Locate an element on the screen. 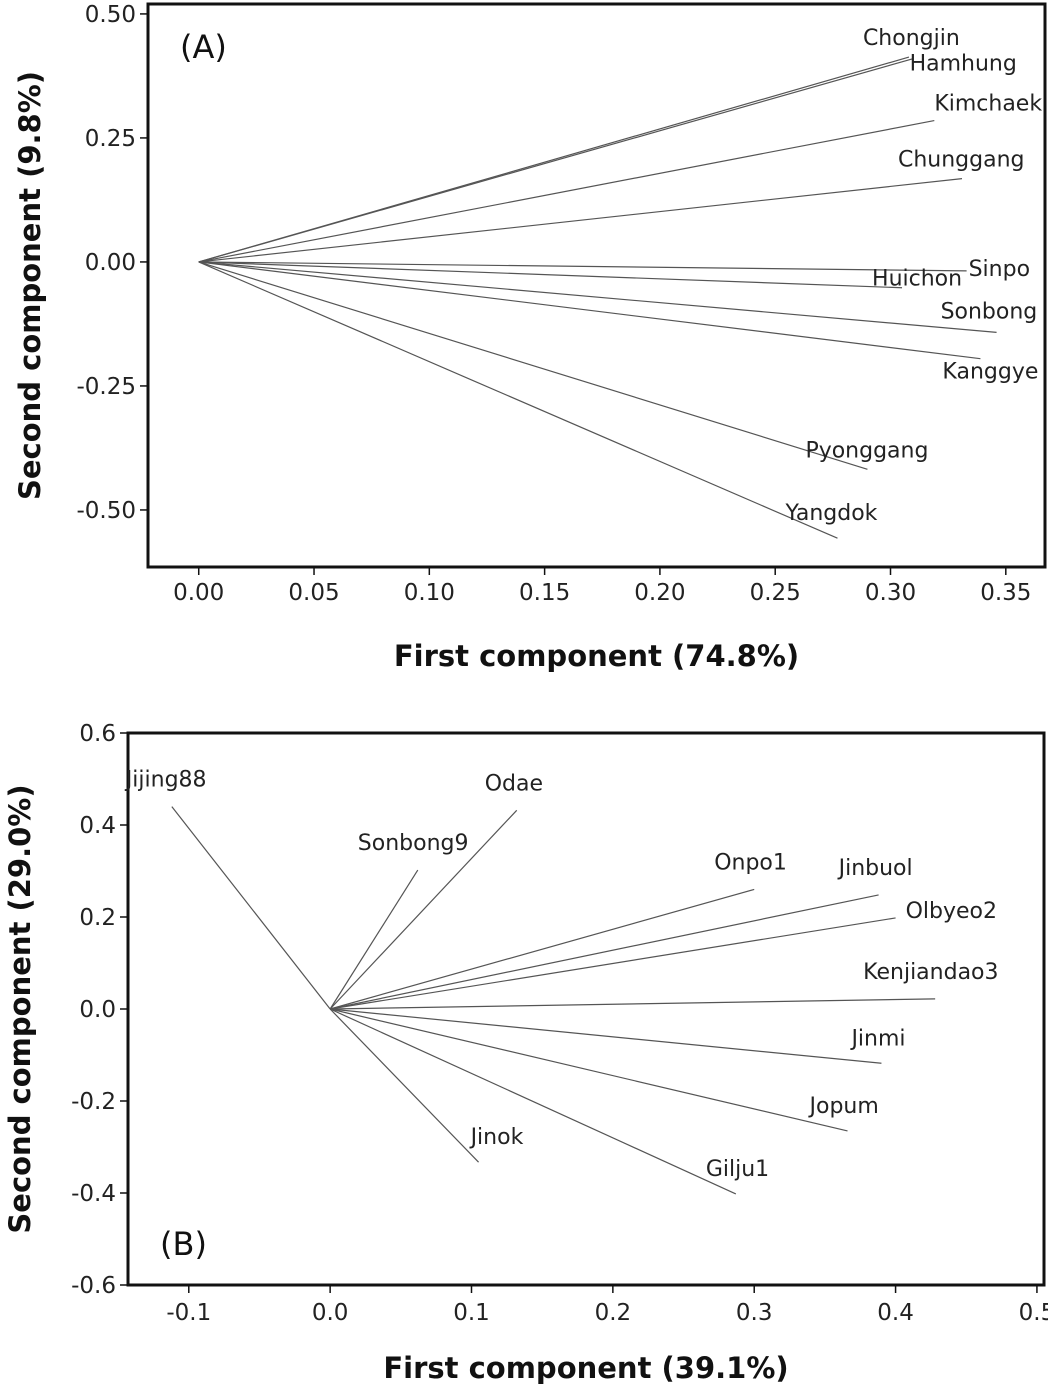  y-tick-label: 0.6 is located at coordinates (97, 734).